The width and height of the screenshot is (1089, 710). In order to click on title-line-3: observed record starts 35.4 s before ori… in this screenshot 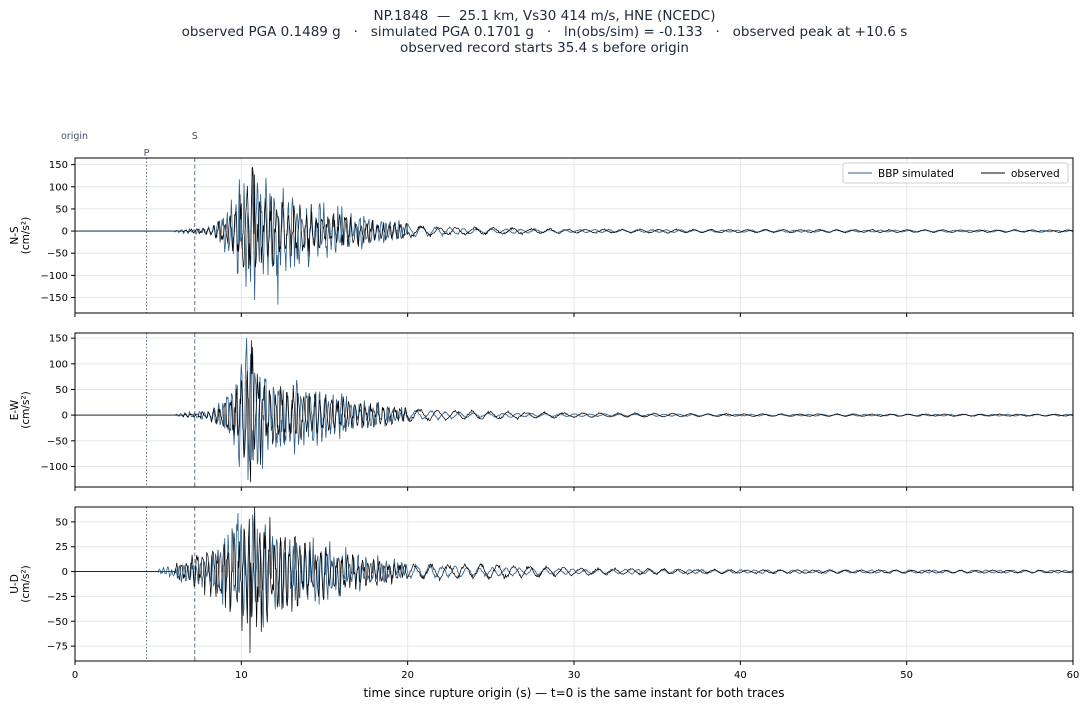, I will do `click(544, 48)`.